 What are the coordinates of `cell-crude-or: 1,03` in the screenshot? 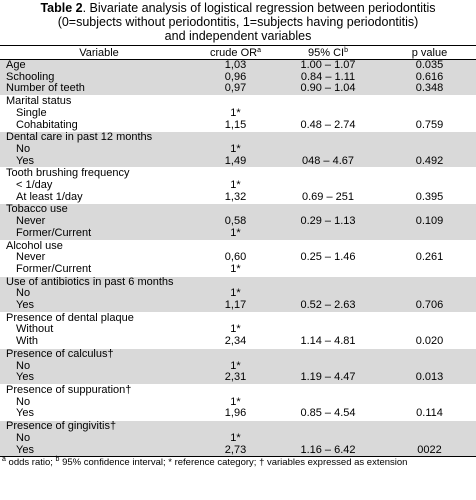 It's located at (235, 65).